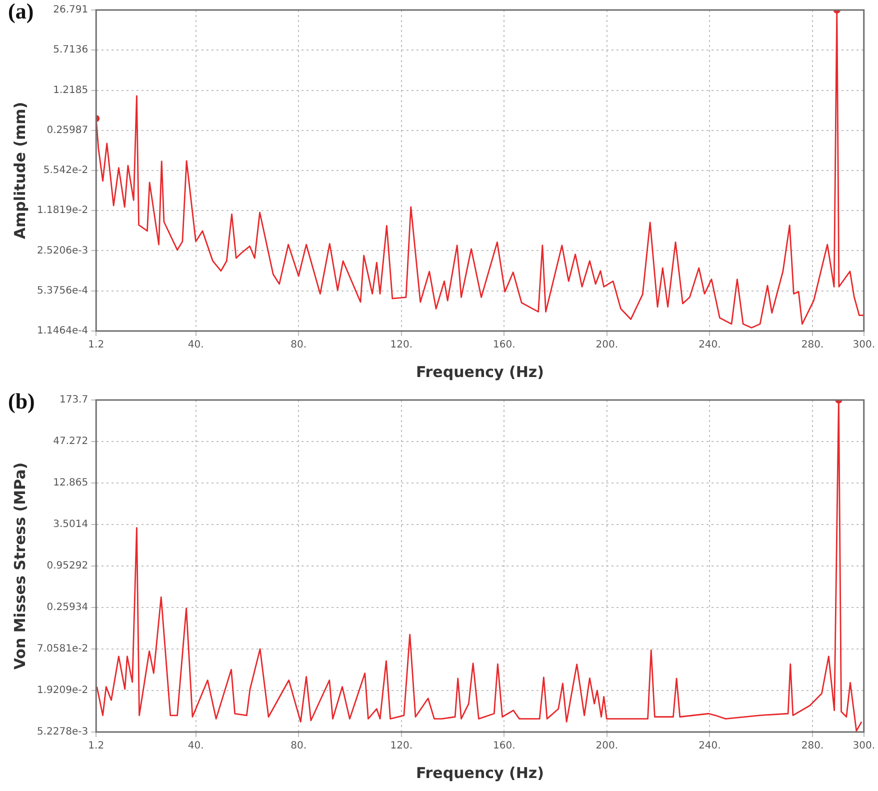 This screenshot has height=791, width=878. What do you see at coordinates (21, 401) in the screenshot?
I see `chart-title: (b)` at bounding box center [21, 401].